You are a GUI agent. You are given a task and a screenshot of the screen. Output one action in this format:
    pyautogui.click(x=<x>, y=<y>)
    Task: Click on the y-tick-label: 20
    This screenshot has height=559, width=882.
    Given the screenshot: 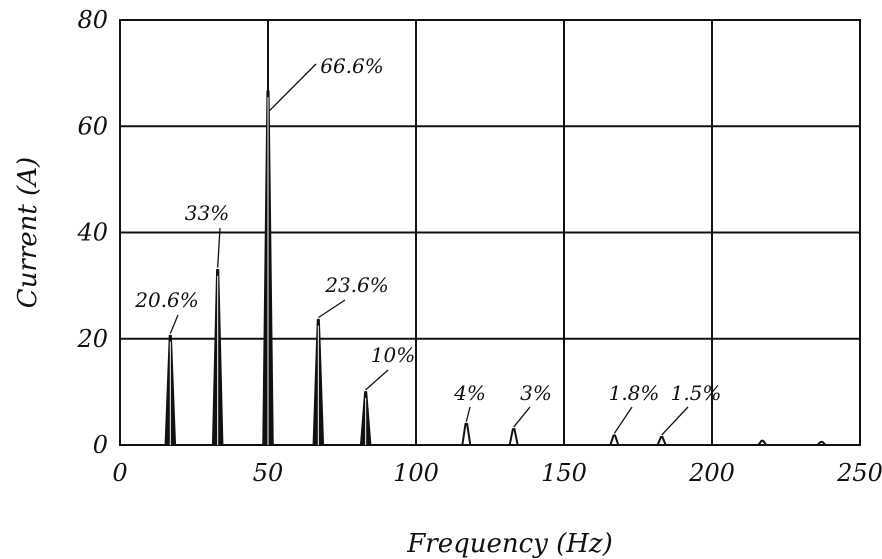 What is the action you would take?
    pyautogui.click(x=92, y=339)
    